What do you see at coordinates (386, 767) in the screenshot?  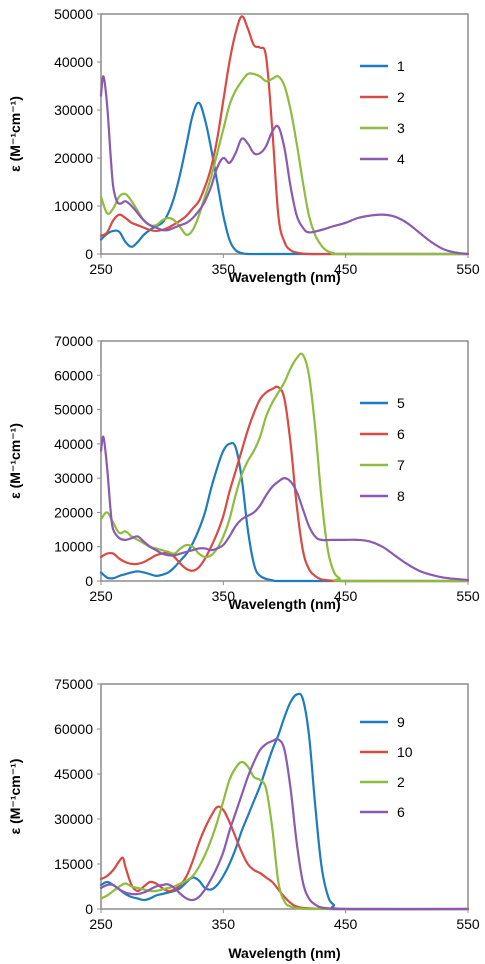 I see `legend: 9 10 2 6` at bounding box center [386, 767].